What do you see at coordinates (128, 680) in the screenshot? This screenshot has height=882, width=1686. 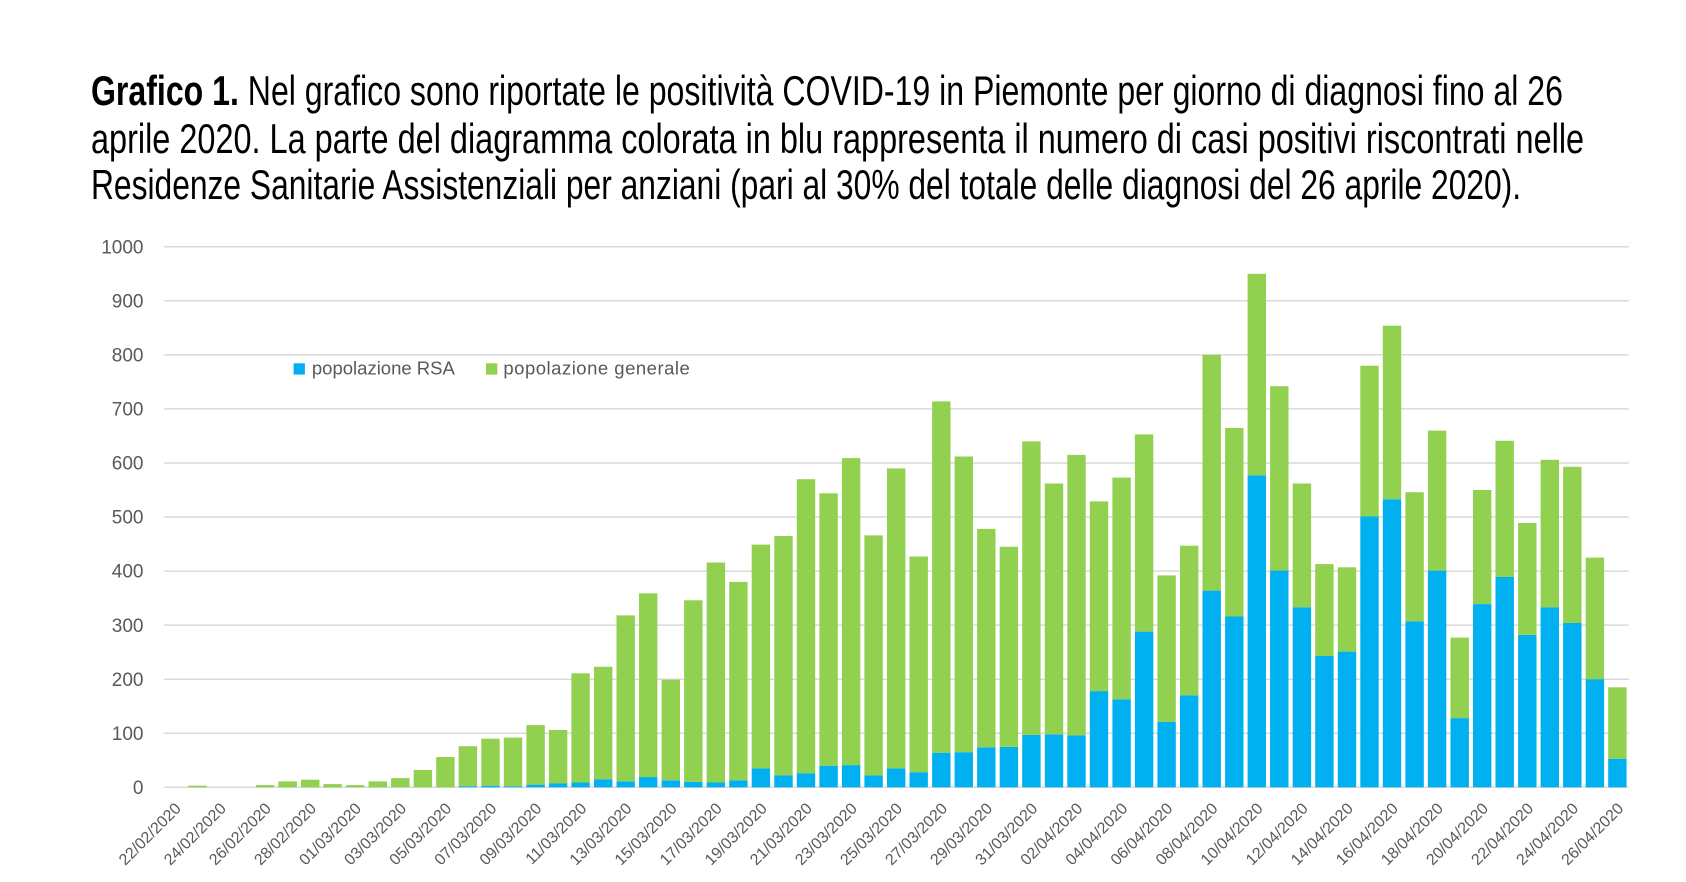 I see `svg-text: 200` at bounding box center [128, 680].